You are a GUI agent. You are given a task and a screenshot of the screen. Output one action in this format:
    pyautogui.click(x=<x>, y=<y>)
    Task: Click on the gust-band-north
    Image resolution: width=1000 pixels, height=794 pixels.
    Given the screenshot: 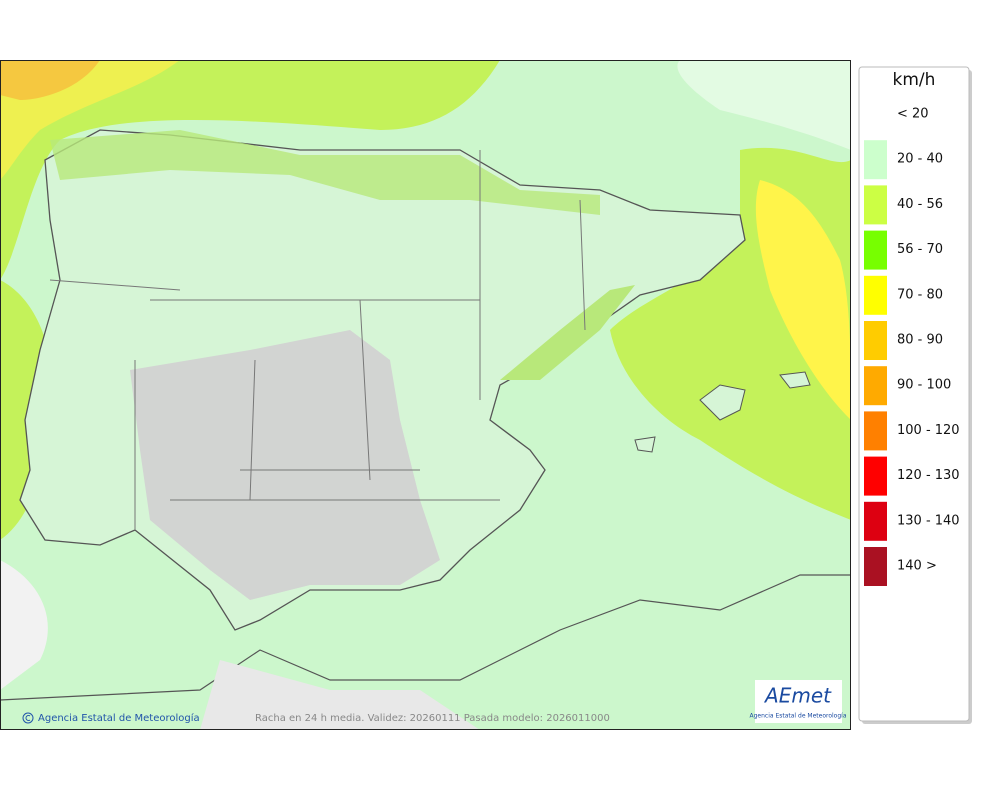 What is the action you would take?
    pyautogui.click(x=250, y=170)
    